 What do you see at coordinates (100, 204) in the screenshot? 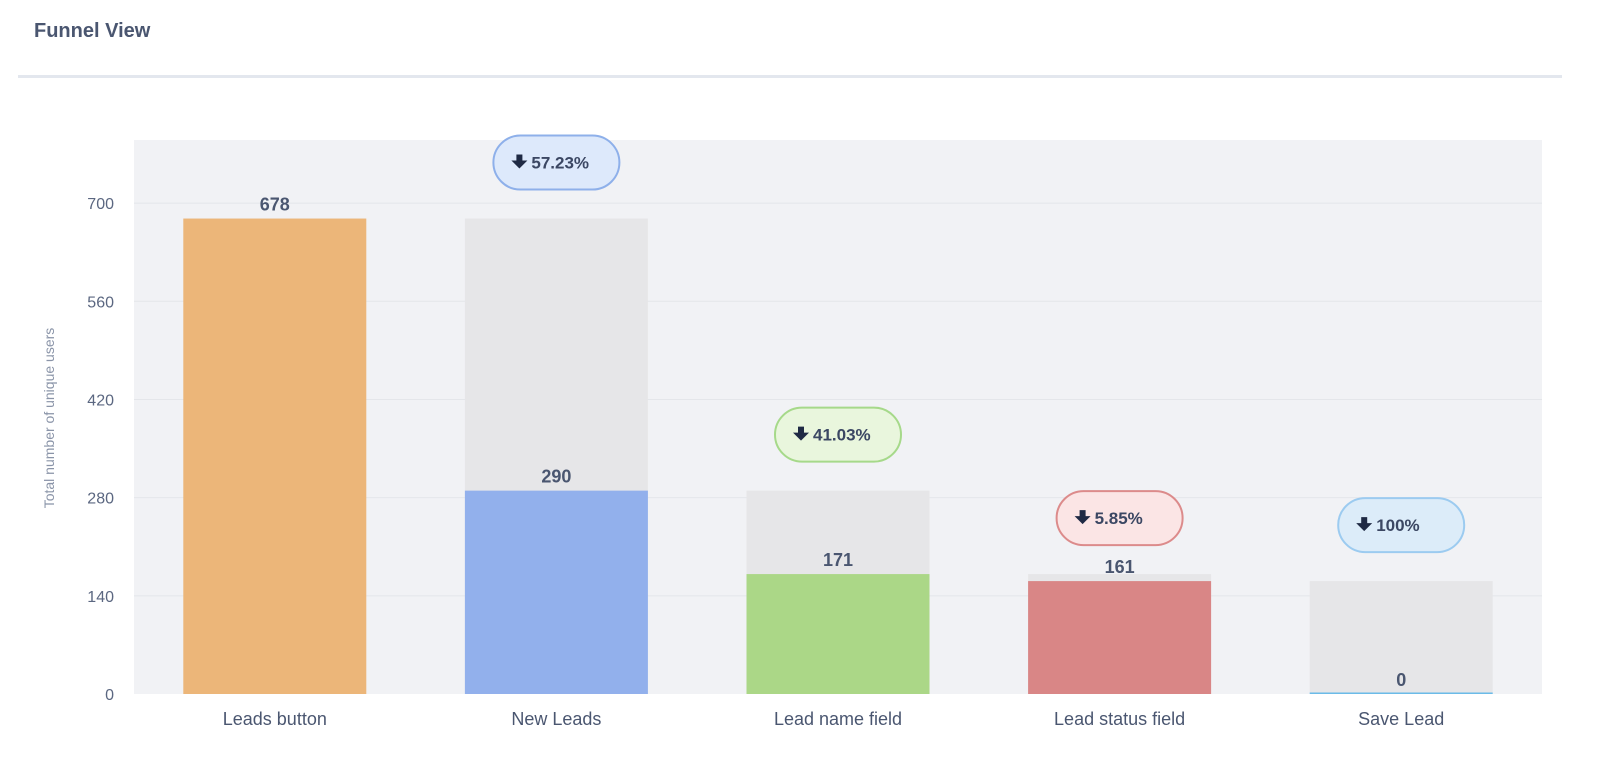
I see `y-tick-label: 700` at bounding box center [100, 204].